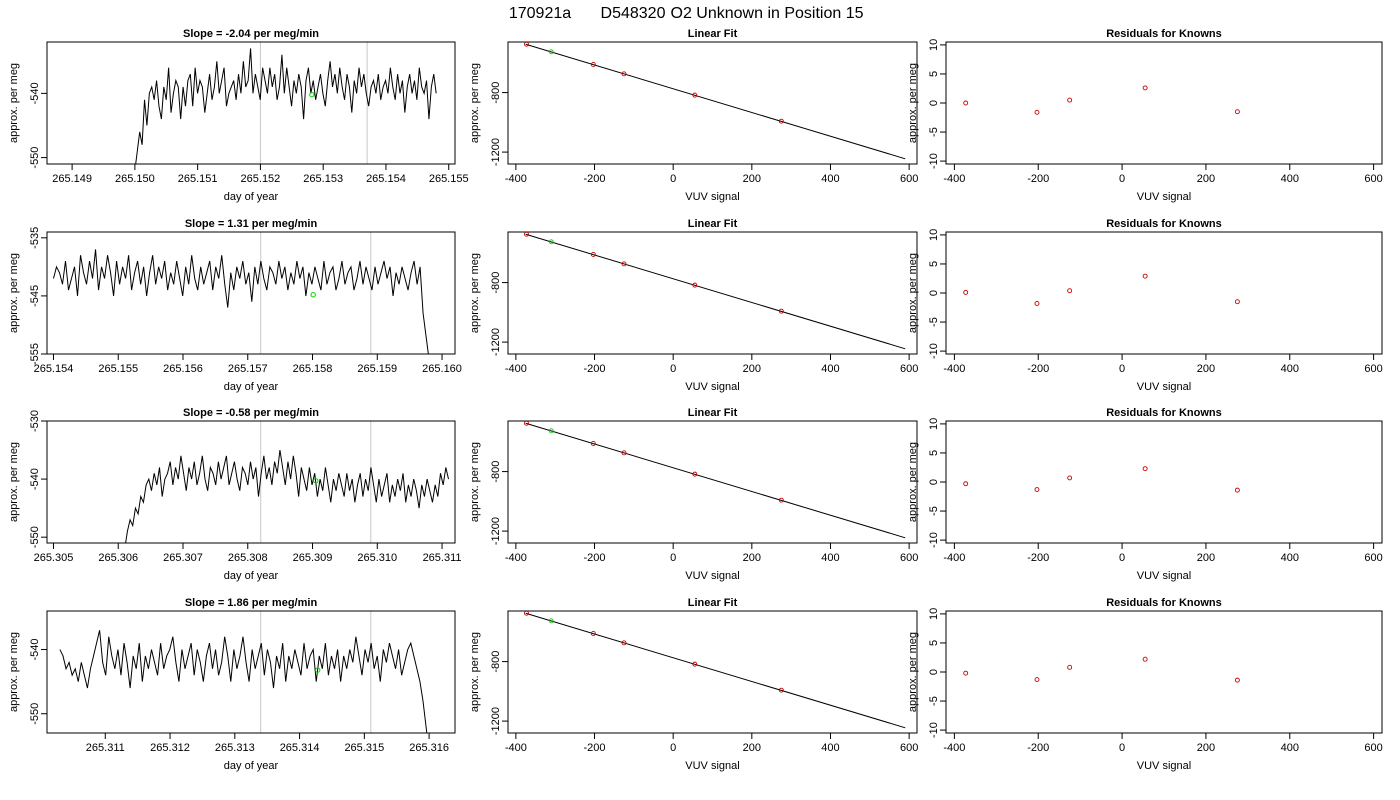 Image resolution: width=1400 pixels, height=800 pixels. Describe the element at coordinates (1122, 748) in the screenshot. I see `residuals-4-xtick-label-2: 0` at that location.